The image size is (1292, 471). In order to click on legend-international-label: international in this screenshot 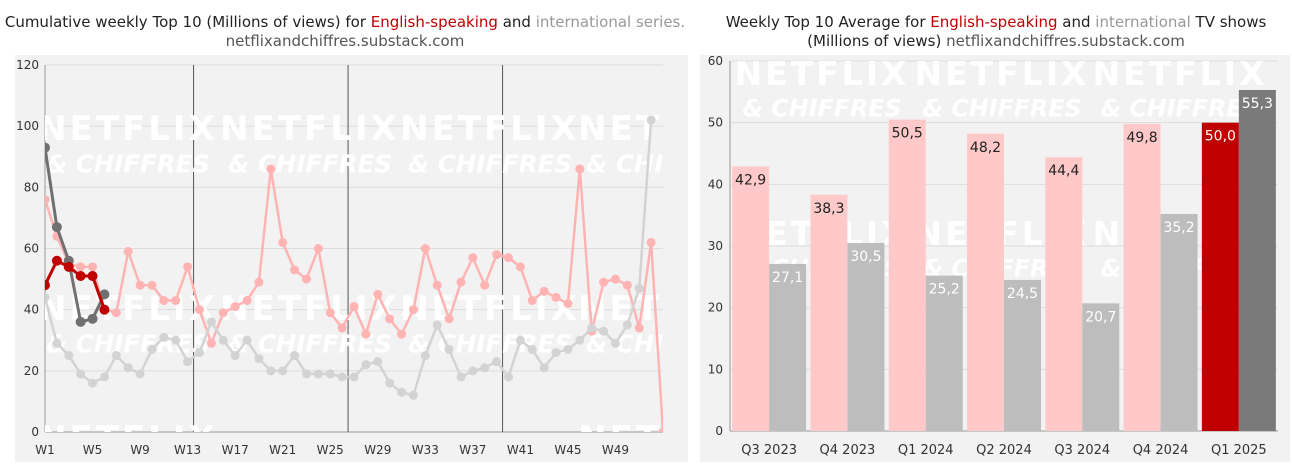, I will do `click(1143, 22)`.